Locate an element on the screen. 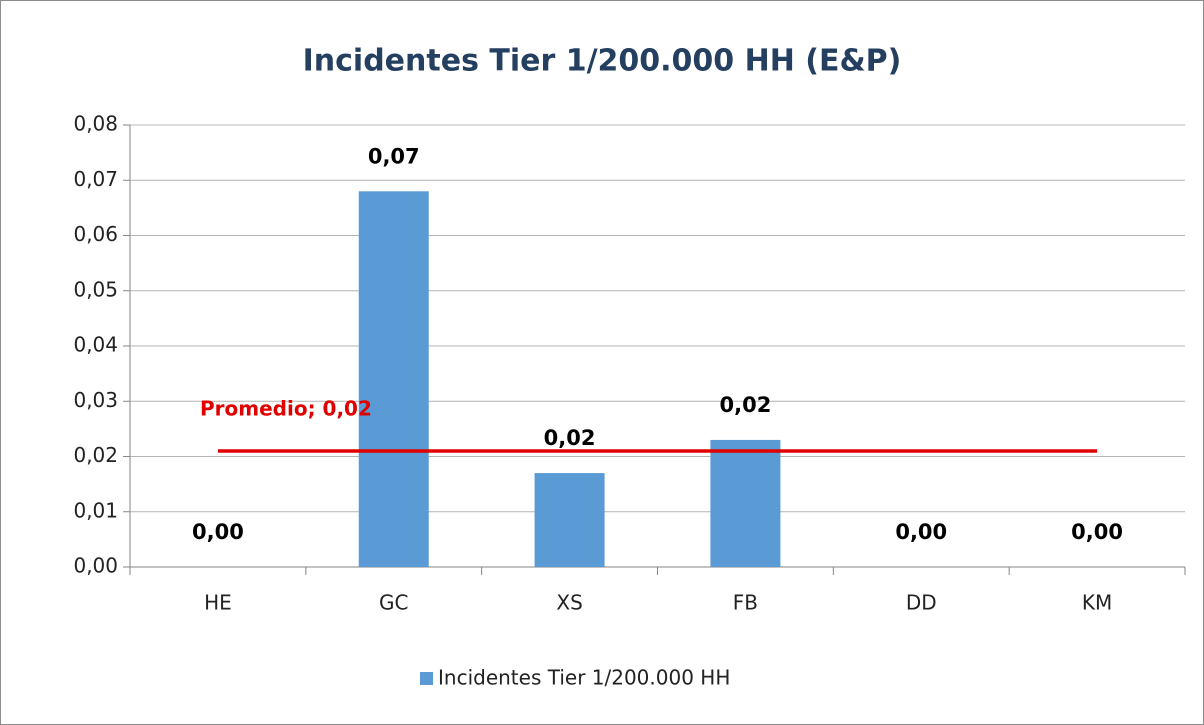  y-tick-label: 0,07 is located at coordinates (95, 179).